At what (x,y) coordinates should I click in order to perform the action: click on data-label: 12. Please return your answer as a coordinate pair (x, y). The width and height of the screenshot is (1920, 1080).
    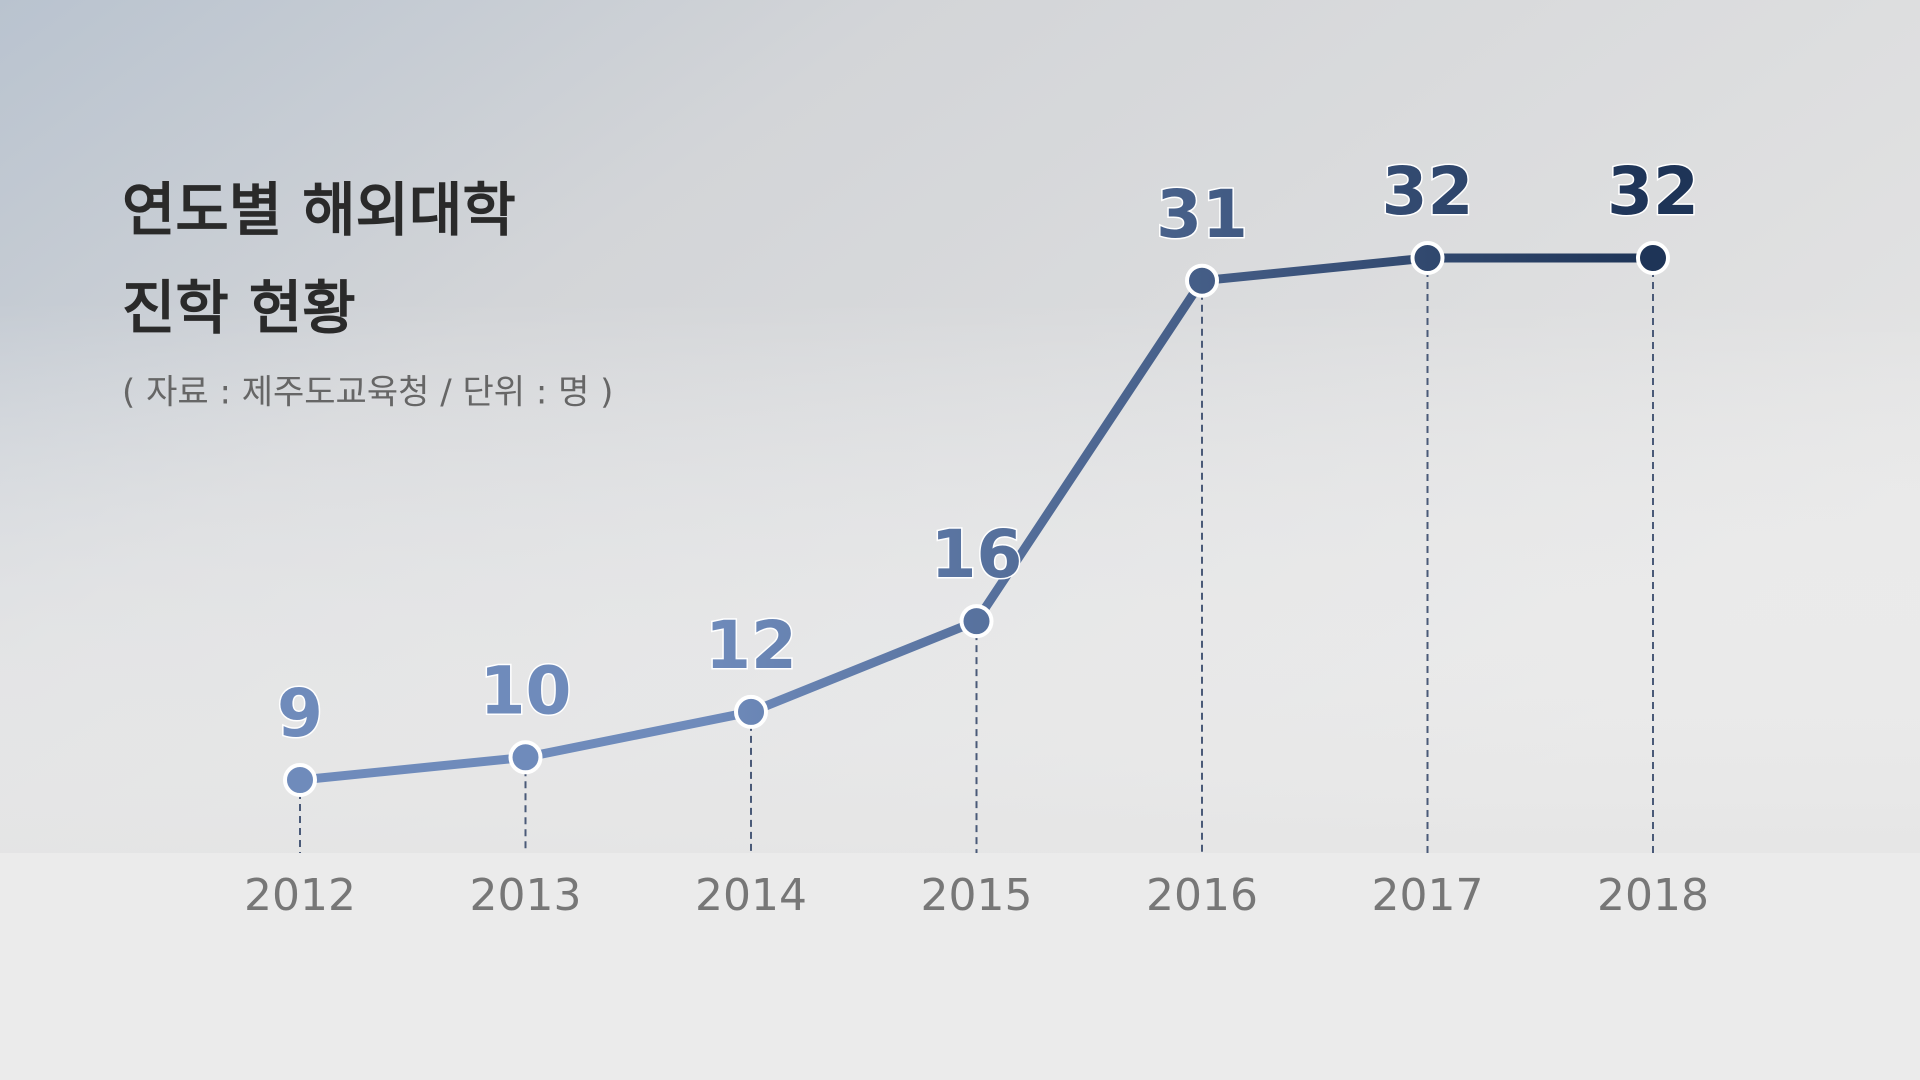
    Looking at the image, I should click on (751, 645).